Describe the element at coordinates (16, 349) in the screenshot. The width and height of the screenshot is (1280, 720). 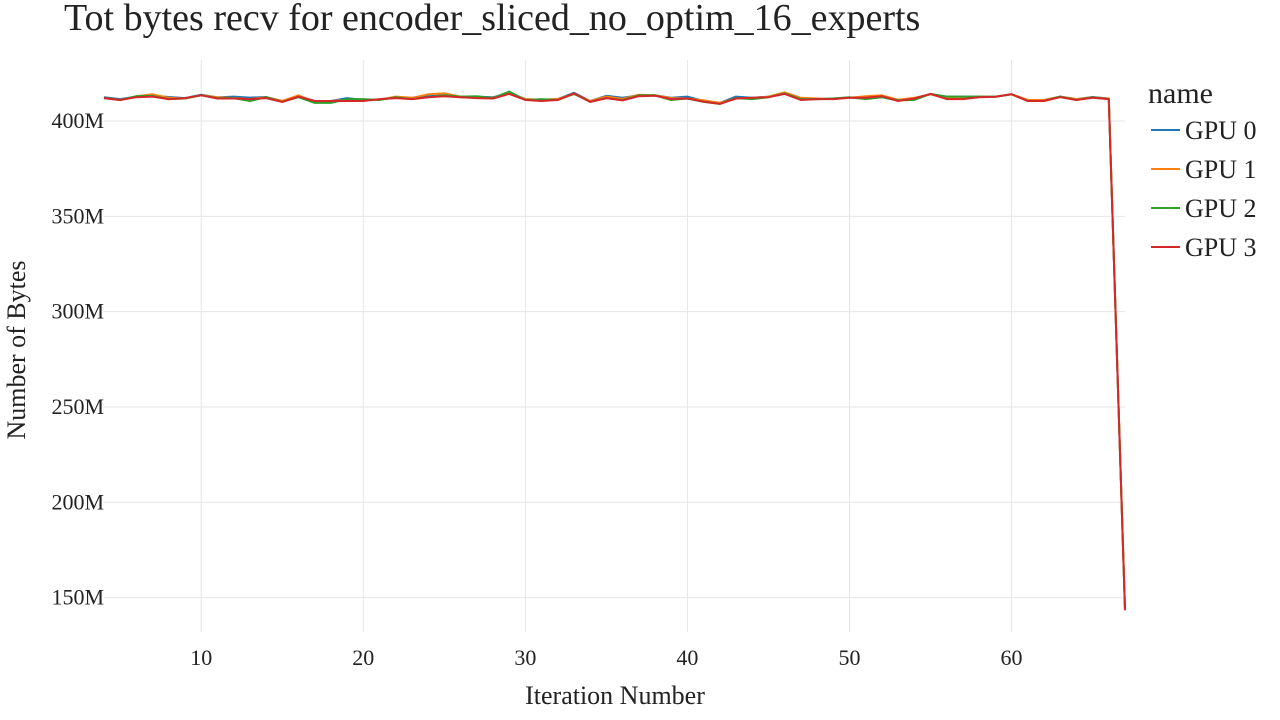
I see `y-axis-title: Number of Bytes` at that location.